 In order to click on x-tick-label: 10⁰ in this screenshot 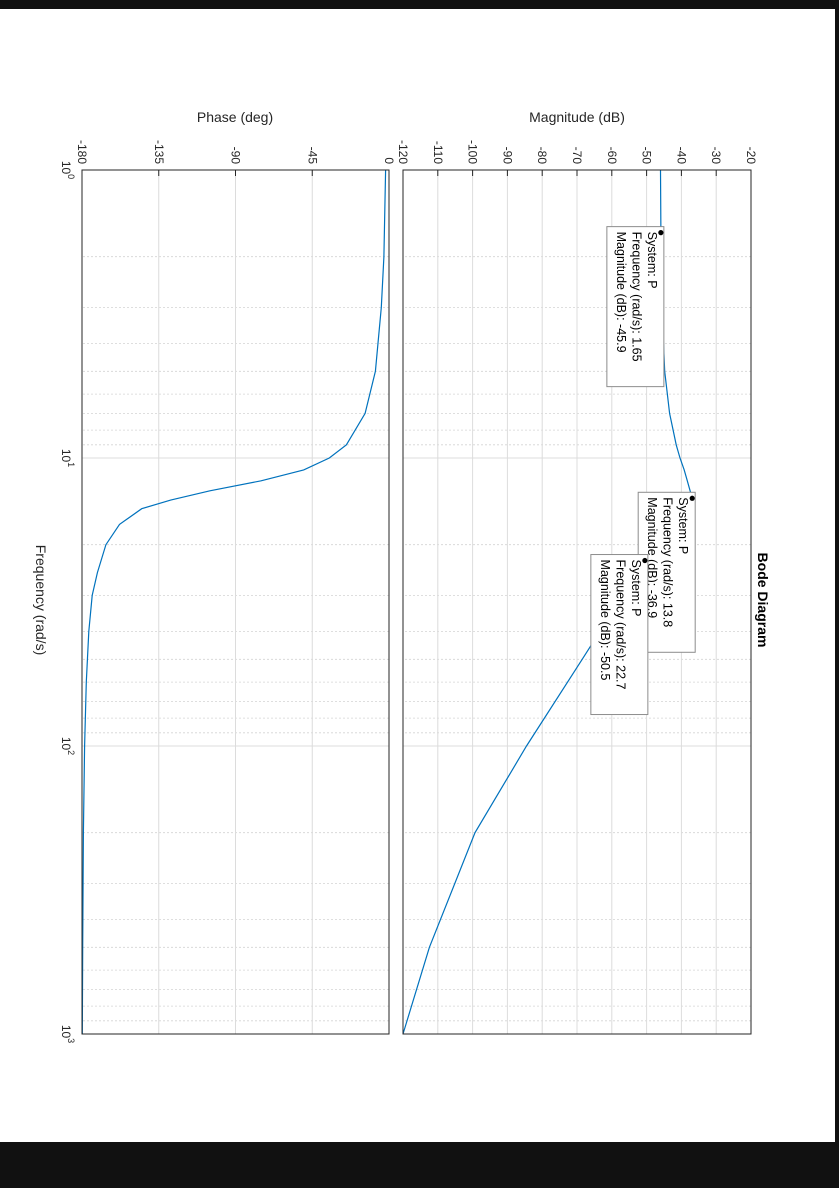, I will do `click(67, 170)`.